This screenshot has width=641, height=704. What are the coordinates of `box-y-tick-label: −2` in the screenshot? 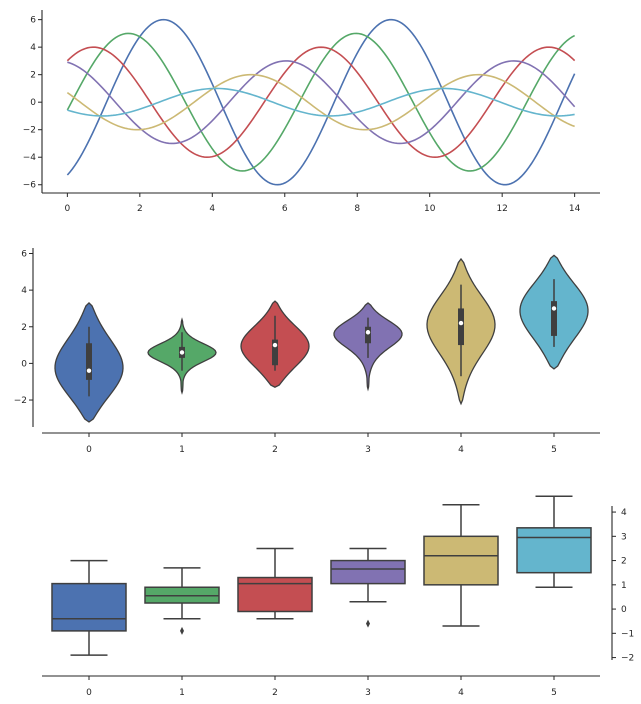 It's located at (627, 659).